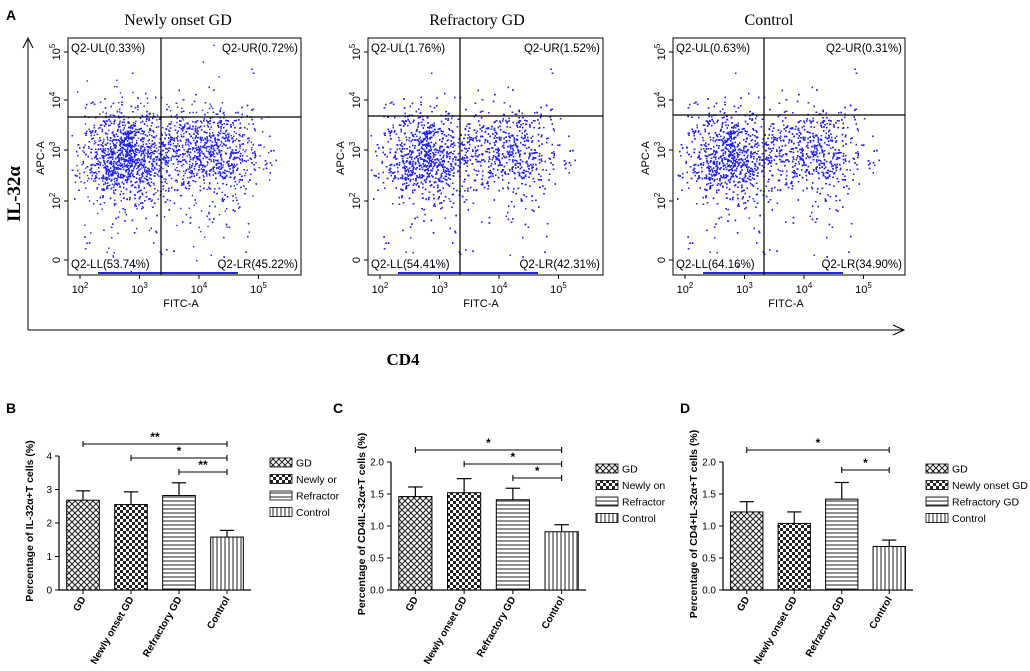 The image size is (1030, 671). What do you see at coordinates (49, 490) in the screenshot?
I see `y-tick-label: 3` at bounding box center [49, 490].